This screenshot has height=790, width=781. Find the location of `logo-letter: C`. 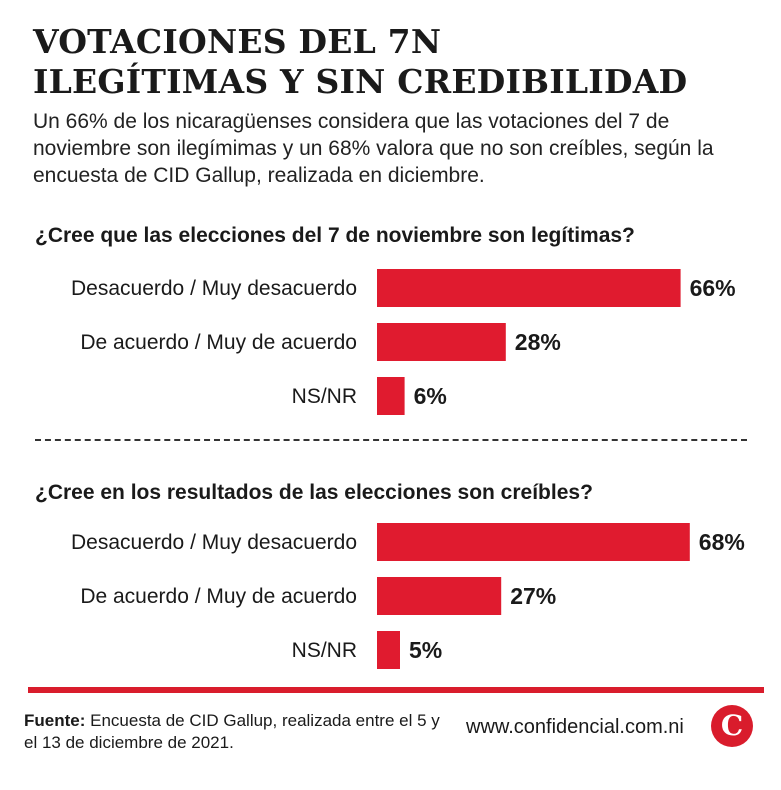

logo-letter: C is located at coordinates (732, 725).